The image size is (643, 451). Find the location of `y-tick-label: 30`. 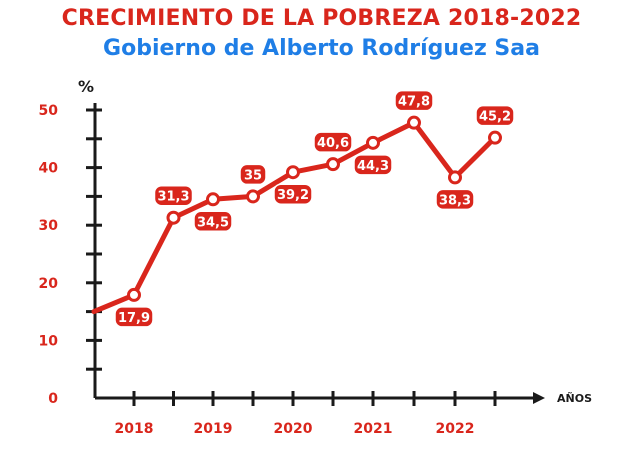

y-tick-label: 30 is located at coordinates (49, 226).